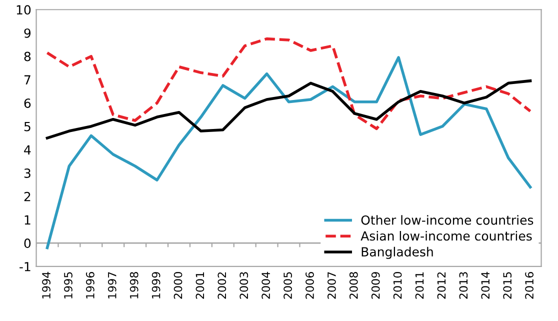  What do you see at coordinates (27, 33) in the screenshot?
I see `y-tick-label: 9` at bounding box center [27, 33].